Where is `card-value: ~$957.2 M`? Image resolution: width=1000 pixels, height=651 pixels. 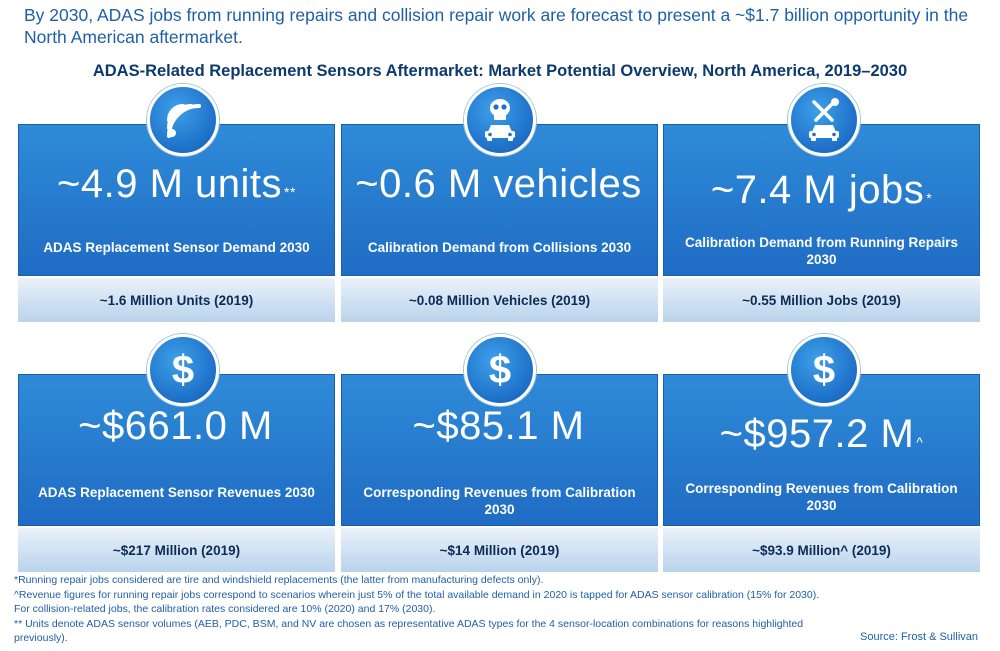
card-value: ~$957.2 M is located at coordinates (817, 434).